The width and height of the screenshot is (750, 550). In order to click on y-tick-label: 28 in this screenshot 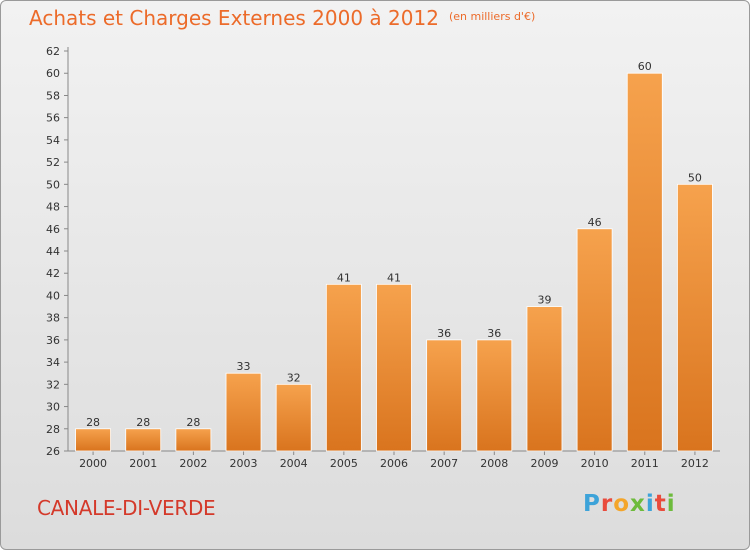, I will do `click(53, 429)`.